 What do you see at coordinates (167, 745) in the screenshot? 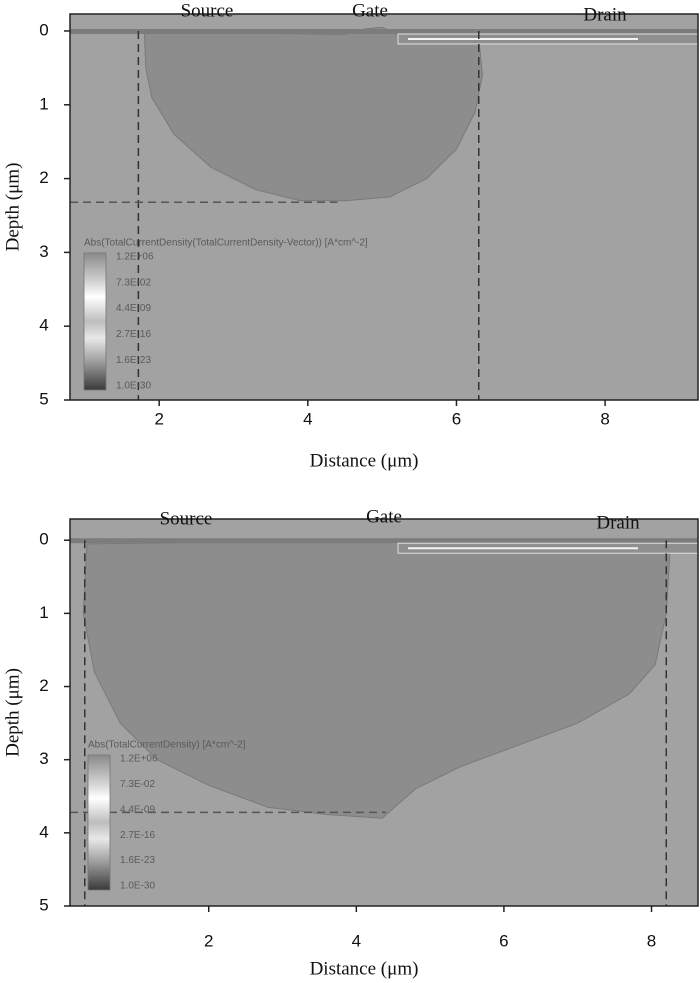
I see `legend-title: Abs(TotalCurrentDensity) [A*cm^-2]` at bounding box center [167, 745].